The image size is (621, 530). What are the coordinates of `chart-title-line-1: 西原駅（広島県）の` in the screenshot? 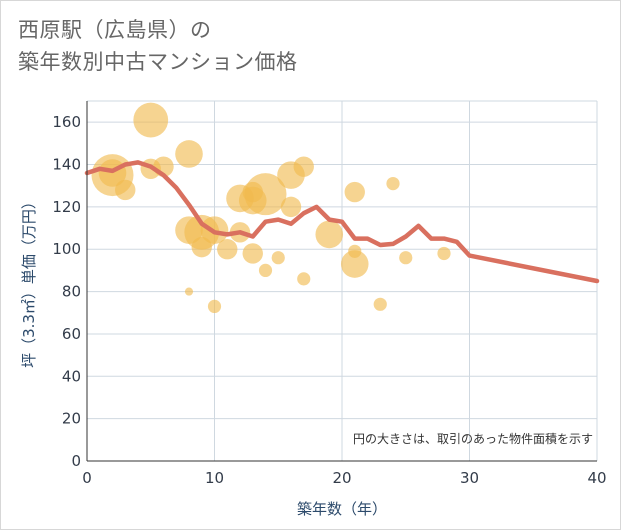 It's located at (115, 30).